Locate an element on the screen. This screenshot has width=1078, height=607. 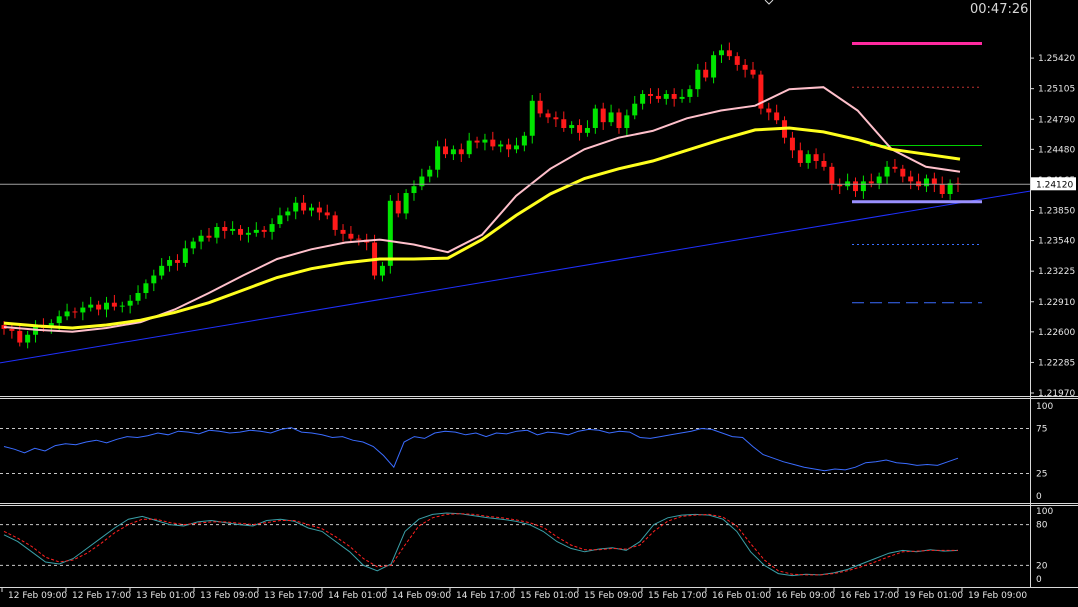
stoch-tick-label: 80 is located at coordinates (1042, 526).